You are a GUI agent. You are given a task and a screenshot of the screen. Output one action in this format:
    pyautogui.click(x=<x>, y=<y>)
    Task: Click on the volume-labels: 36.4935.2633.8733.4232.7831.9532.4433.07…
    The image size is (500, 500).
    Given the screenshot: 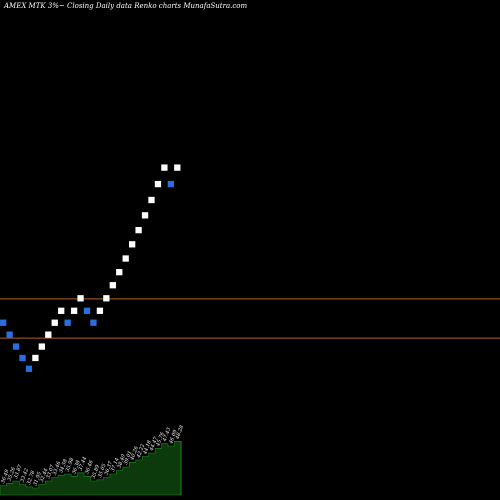 What is the action you would take?
    pyautogui.click(x=92, y=455)
    